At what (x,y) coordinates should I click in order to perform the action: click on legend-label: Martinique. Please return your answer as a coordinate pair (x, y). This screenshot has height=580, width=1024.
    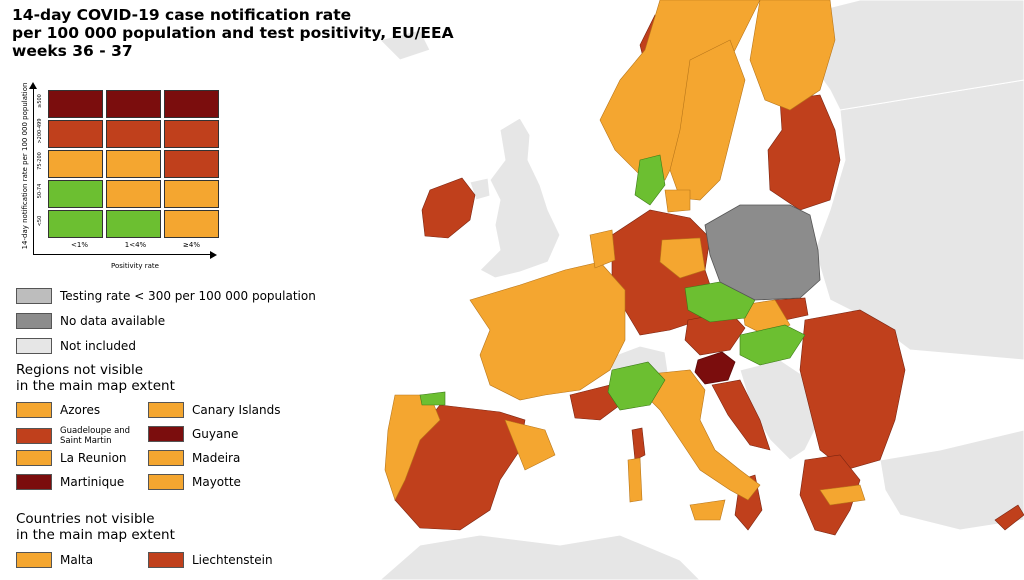
    Looking at the image, I should click on (92, 482).